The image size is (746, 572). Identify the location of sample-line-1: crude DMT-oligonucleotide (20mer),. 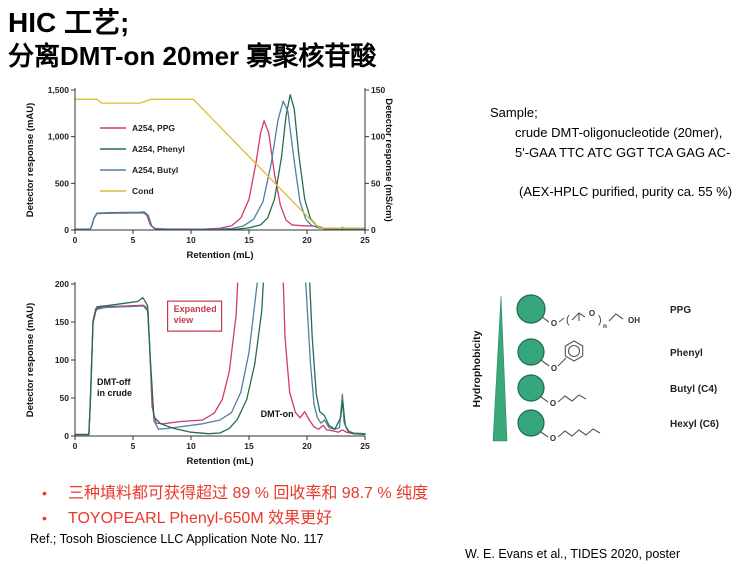
(619, 132).